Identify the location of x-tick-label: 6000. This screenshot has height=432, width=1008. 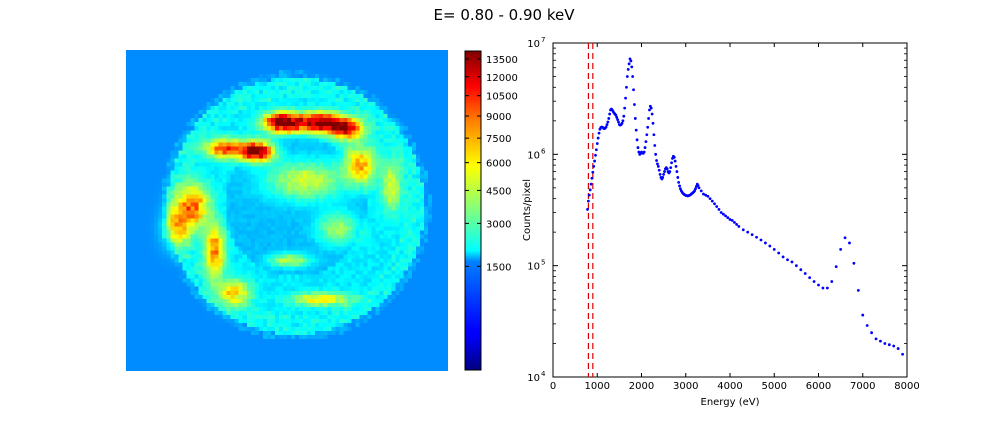
(818, 386).